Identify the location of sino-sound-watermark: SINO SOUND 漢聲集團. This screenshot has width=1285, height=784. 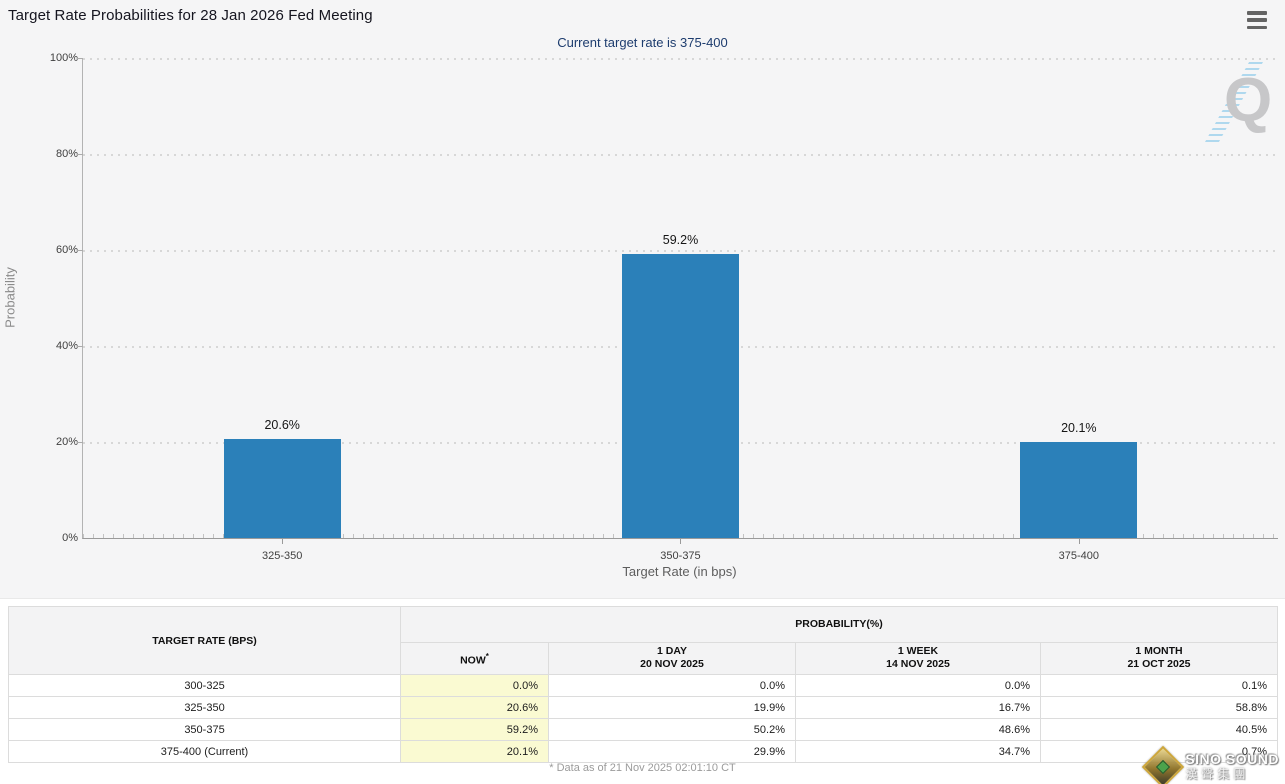
(1210, 764).